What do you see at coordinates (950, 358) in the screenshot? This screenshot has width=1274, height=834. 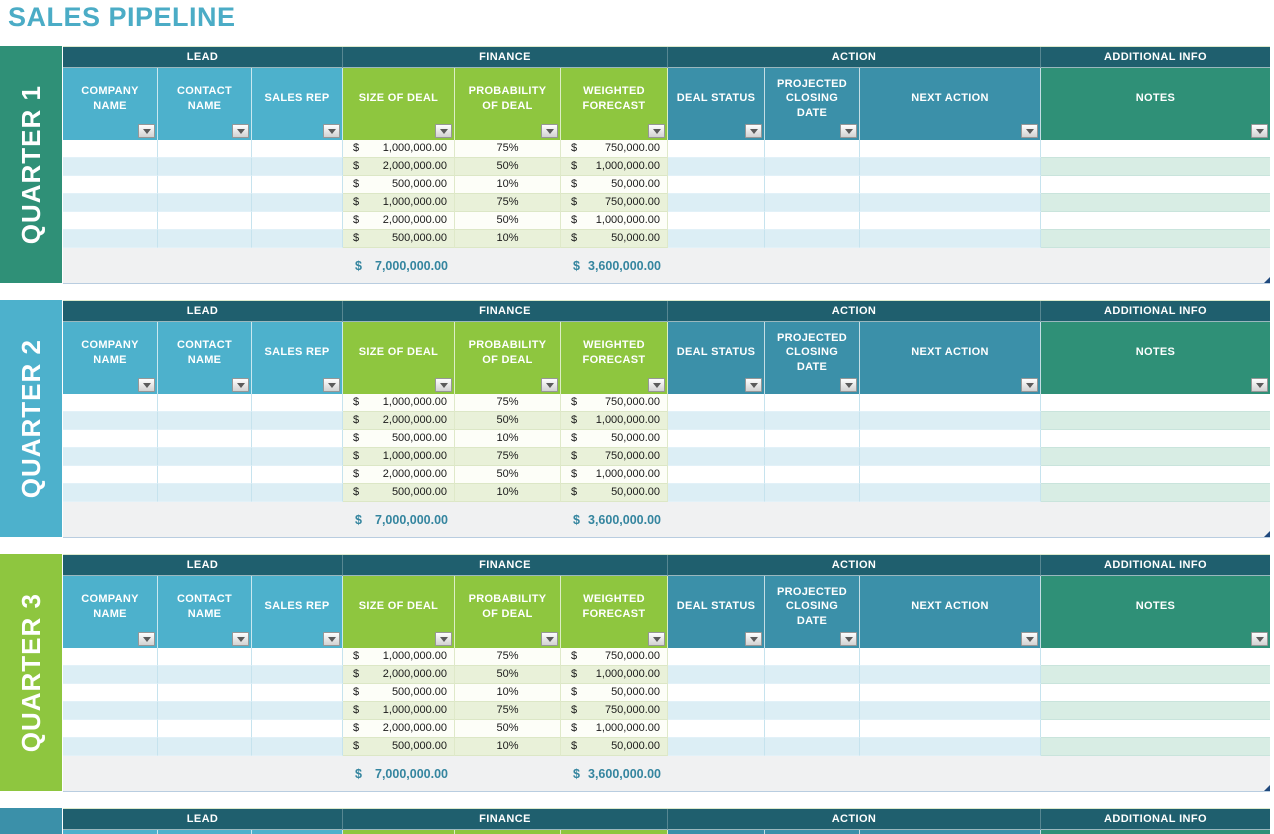 I see `column-header-next-action: NEXT ACTION` at bounding box center [950, 358].